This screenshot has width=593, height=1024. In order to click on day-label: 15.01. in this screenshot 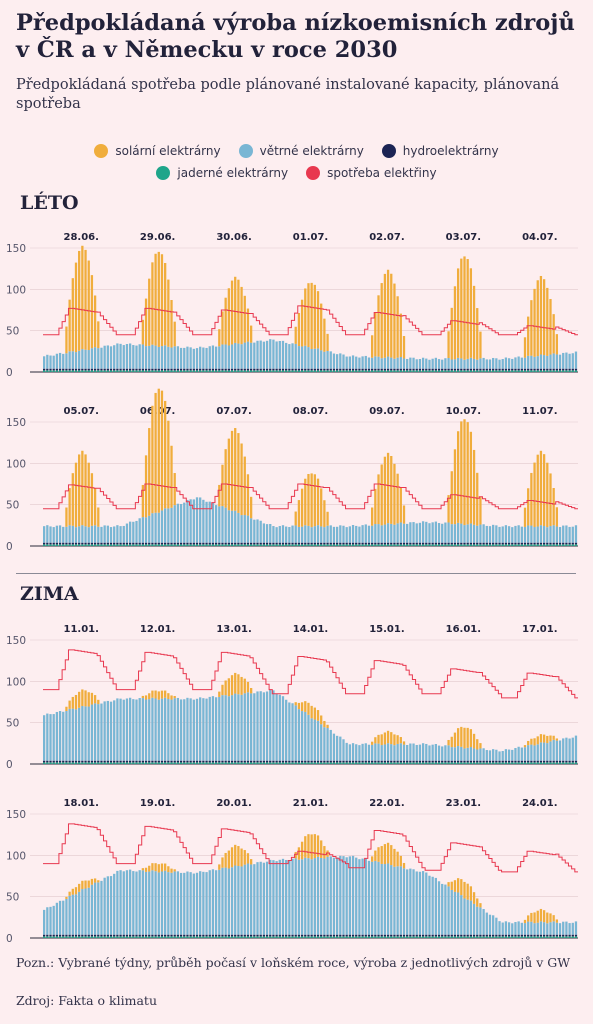, I will do `click(386, 629)`.